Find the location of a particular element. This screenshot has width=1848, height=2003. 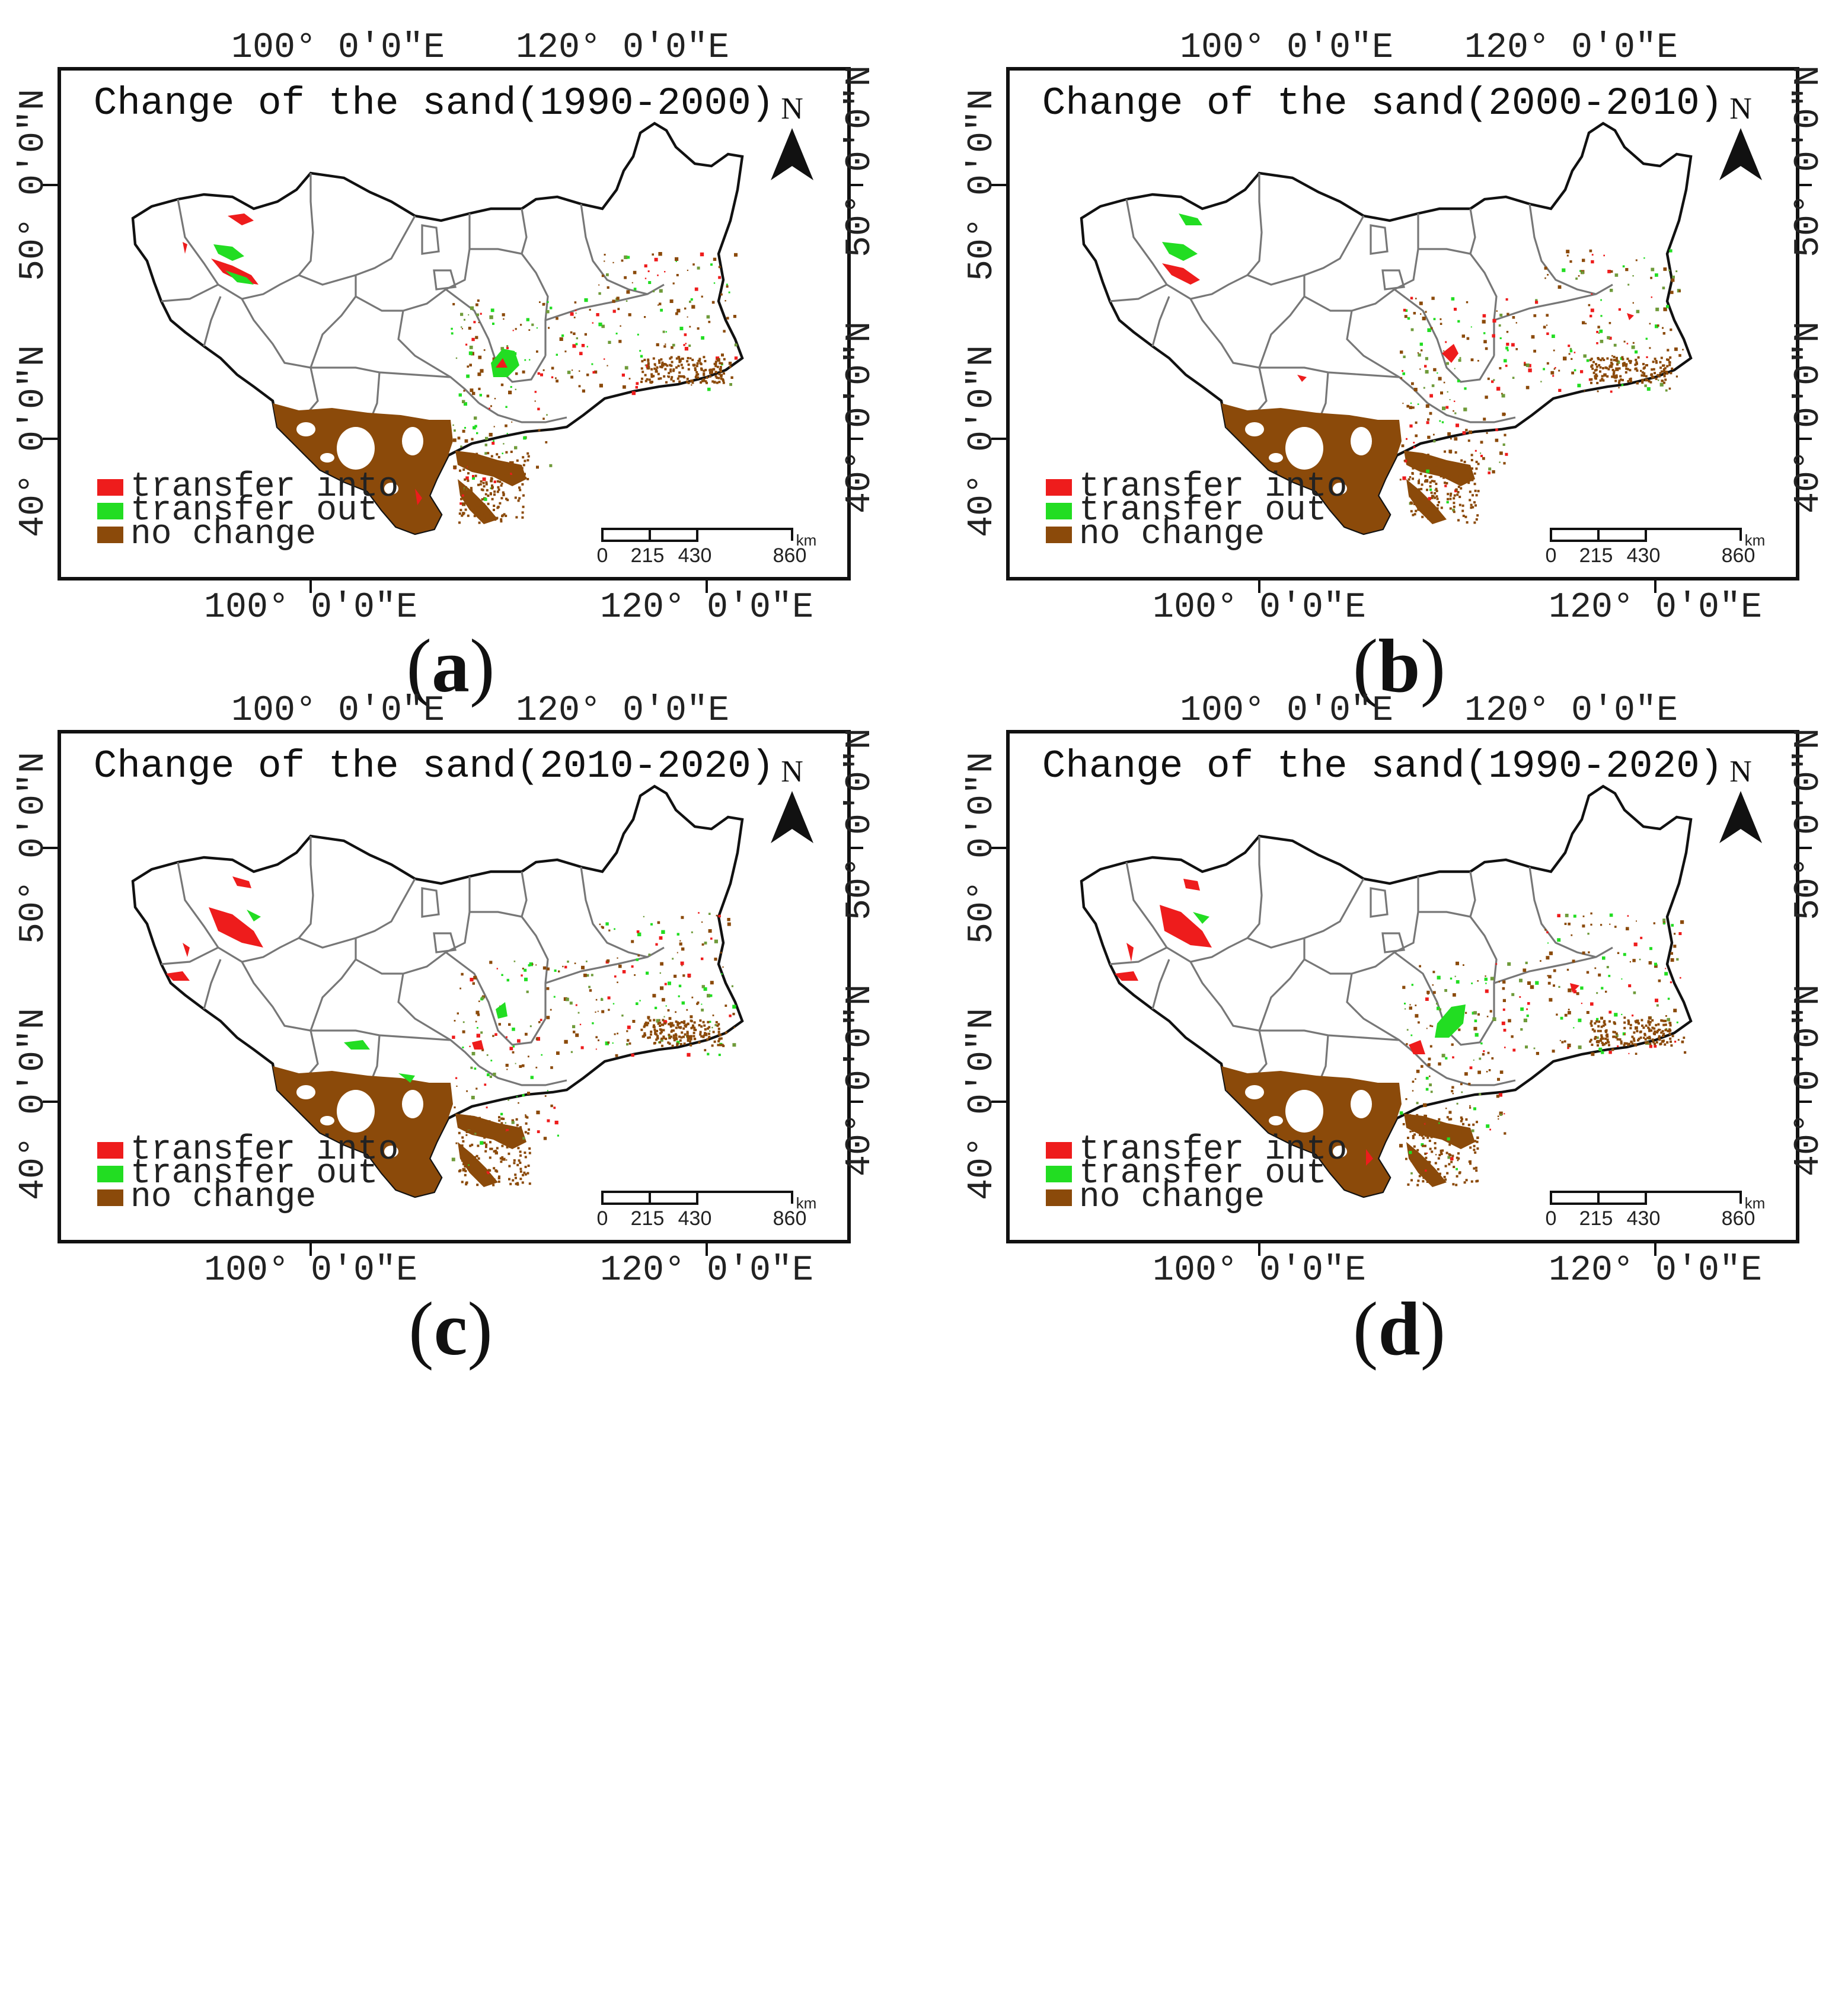

map-title: Change of the sand(1990-2020) is located at coordinates (1383, 766).